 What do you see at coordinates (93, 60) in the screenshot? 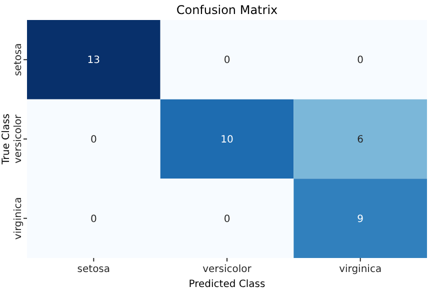
I see `data-label: 13` at bounding box center [93, 60].